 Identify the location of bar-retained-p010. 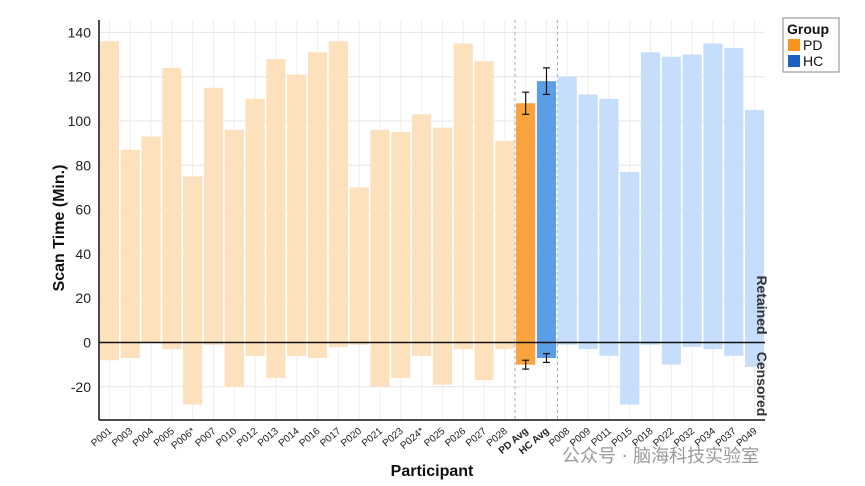
(234, 236).